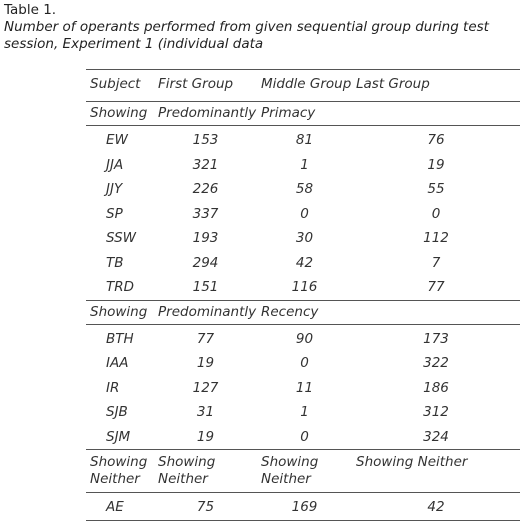 This screenshot has width=526, height=531. What do you see at coordinates (436, 213) in the screenshot?
I see `cell-last: 0` at bounding box center [436, 213].